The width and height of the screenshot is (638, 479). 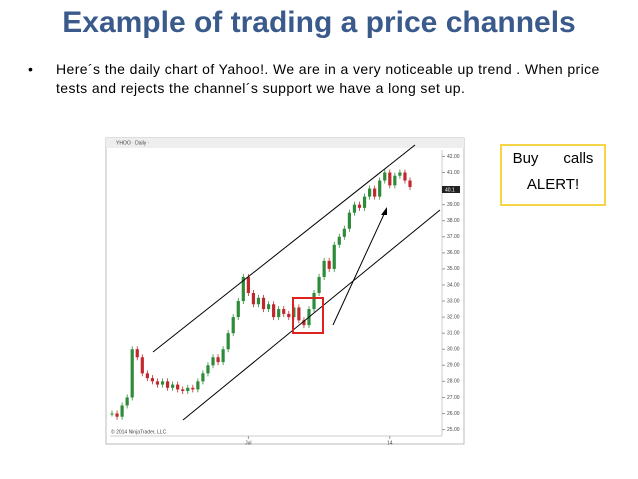 I want to click on y-tick-label: 27.00, so click(x=453, y=398).